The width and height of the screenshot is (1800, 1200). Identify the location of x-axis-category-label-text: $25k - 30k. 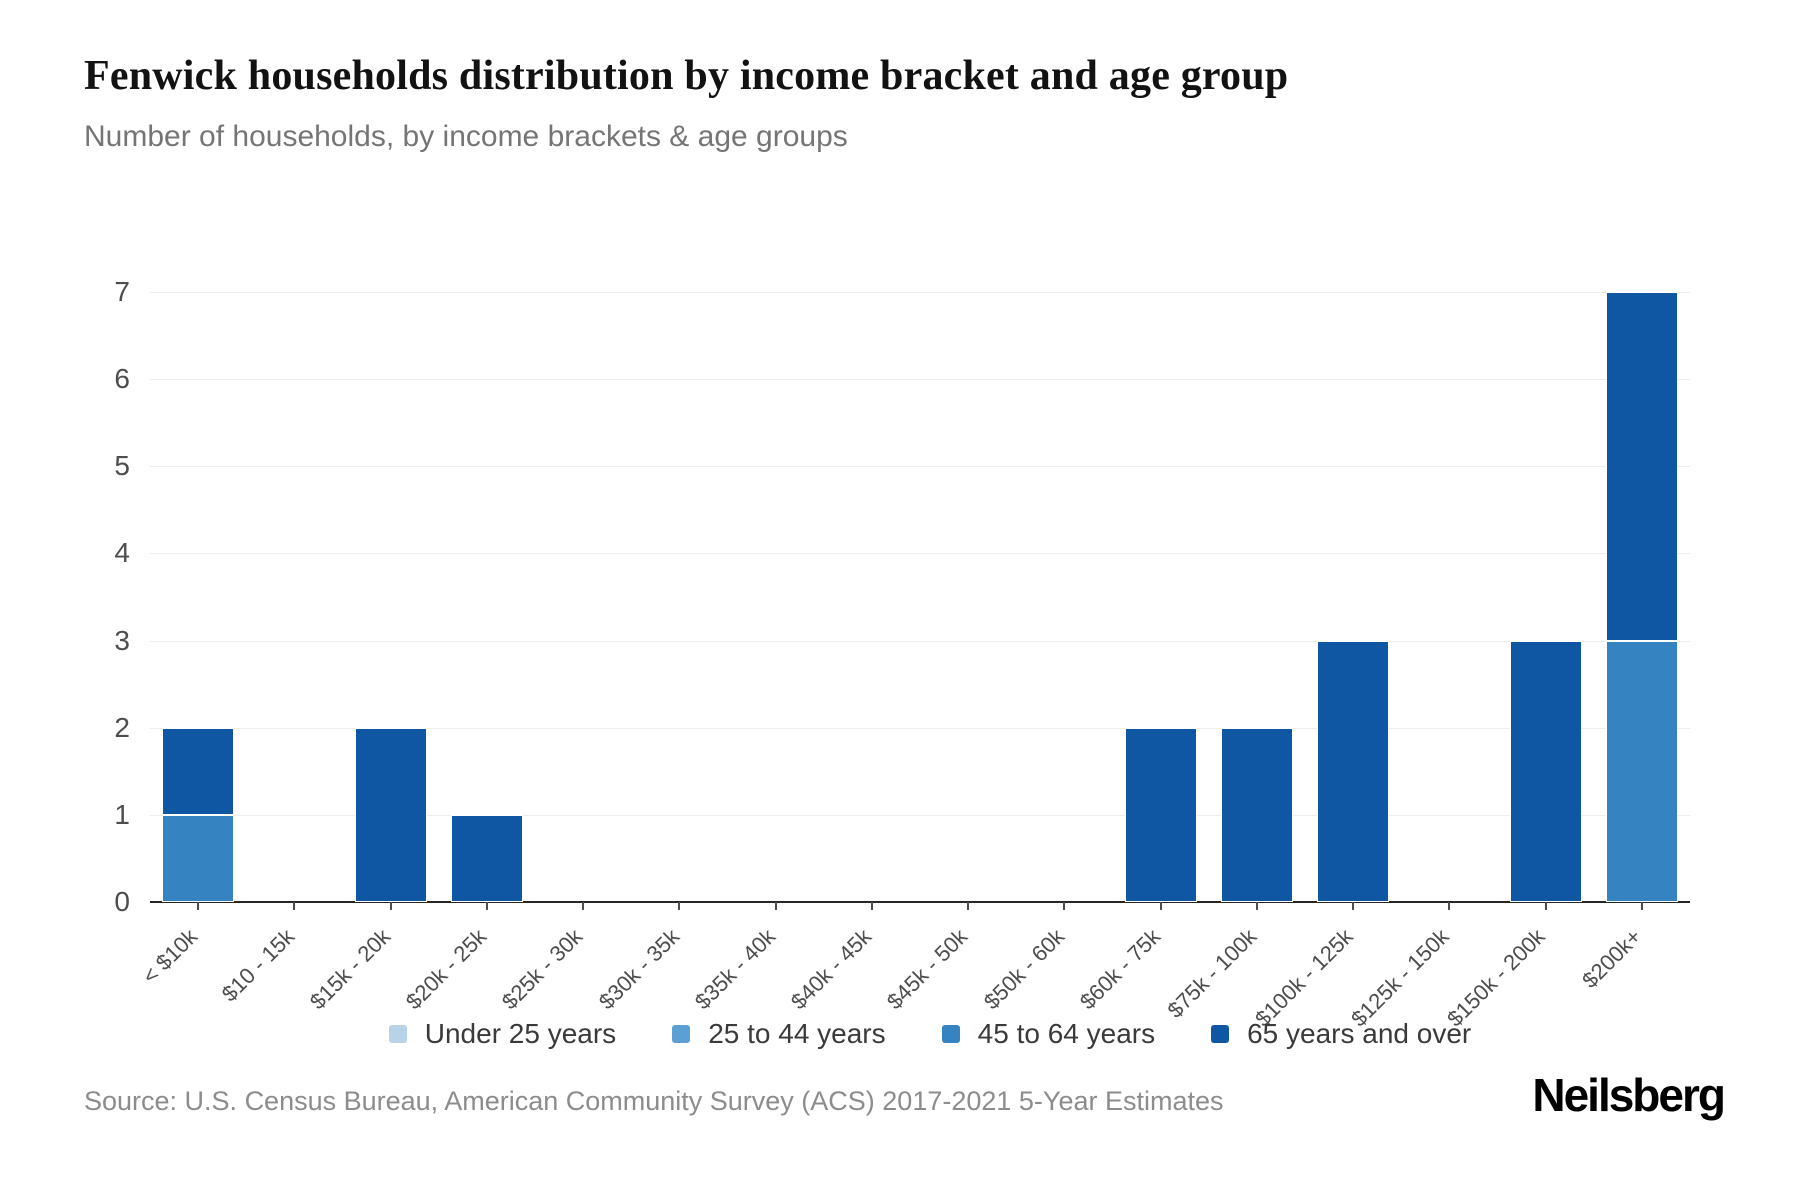
(542, 969).